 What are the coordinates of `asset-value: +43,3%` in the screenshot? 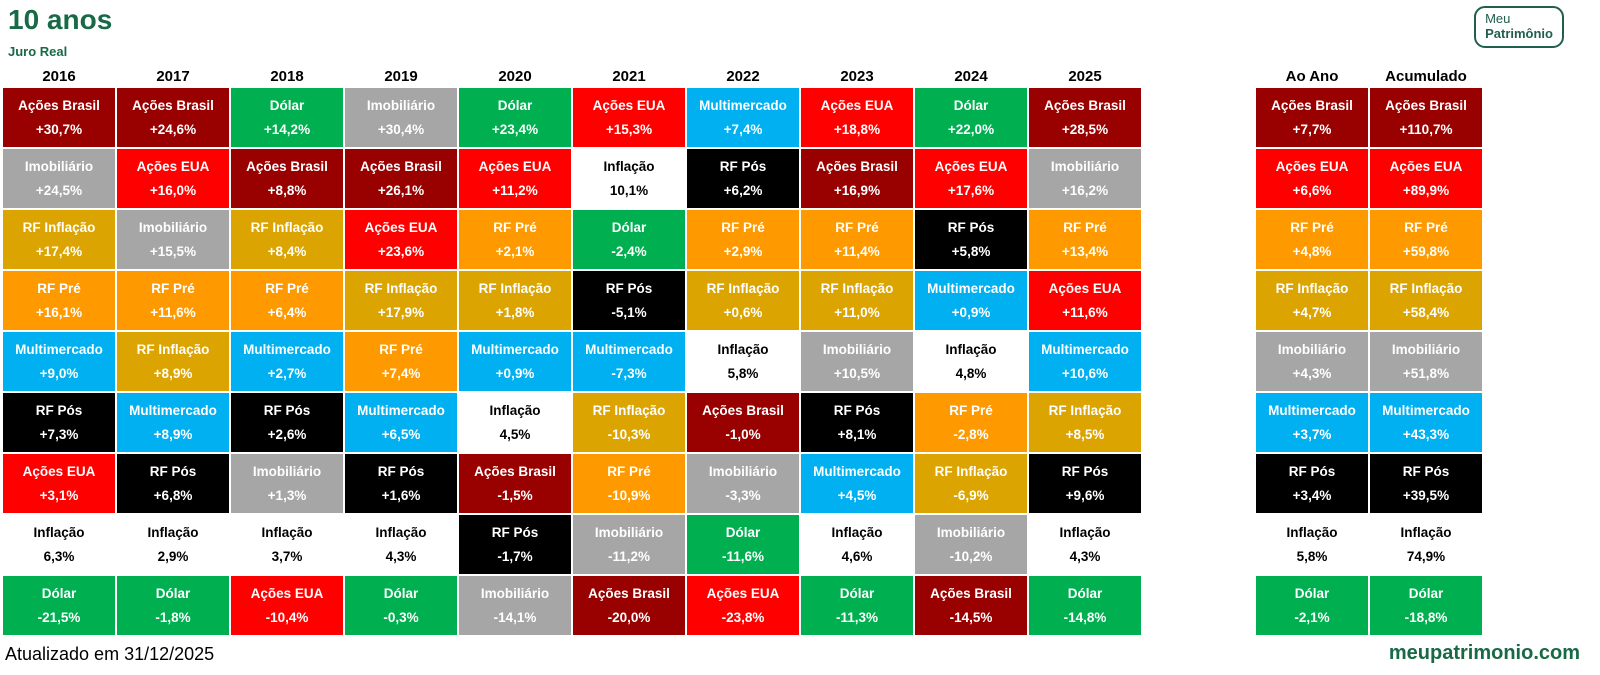 It's located at (1426, 434).